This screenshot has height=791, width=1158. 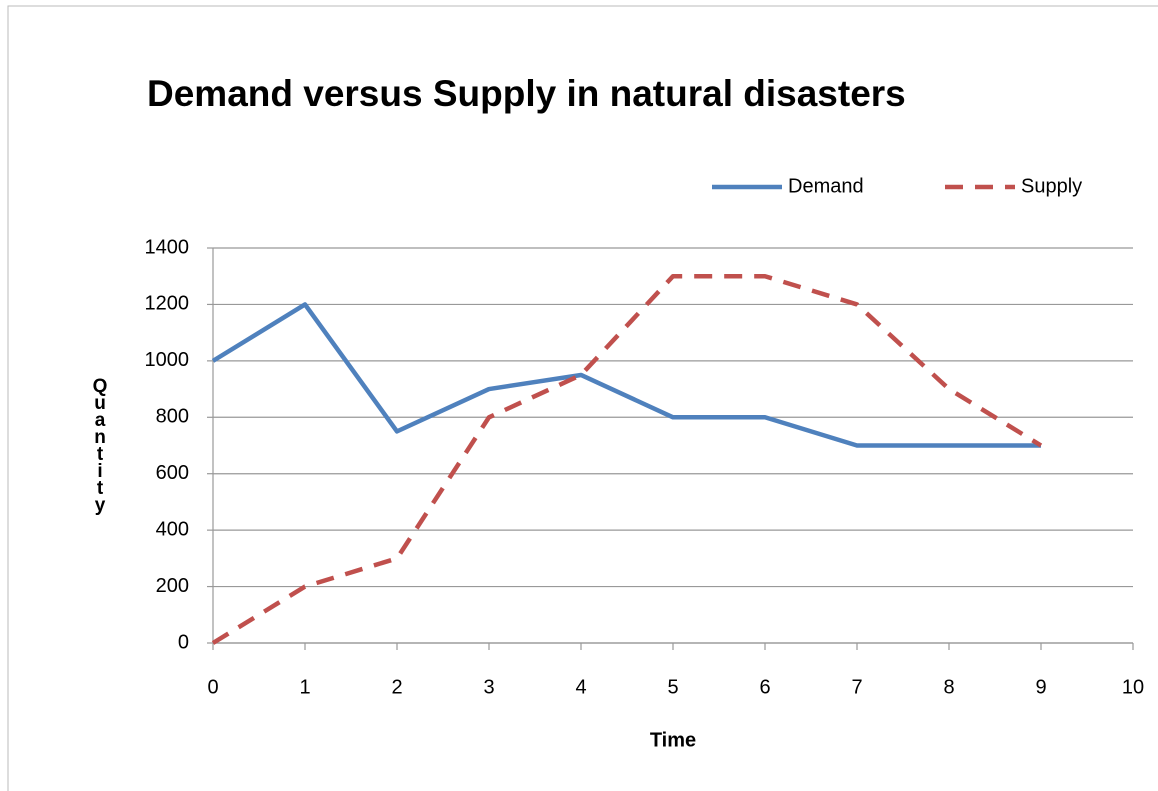 What do you see at coordinates (172, 473) in the screenshot?
I see `y-tick-label: 600` at bounding box center [172, 473].